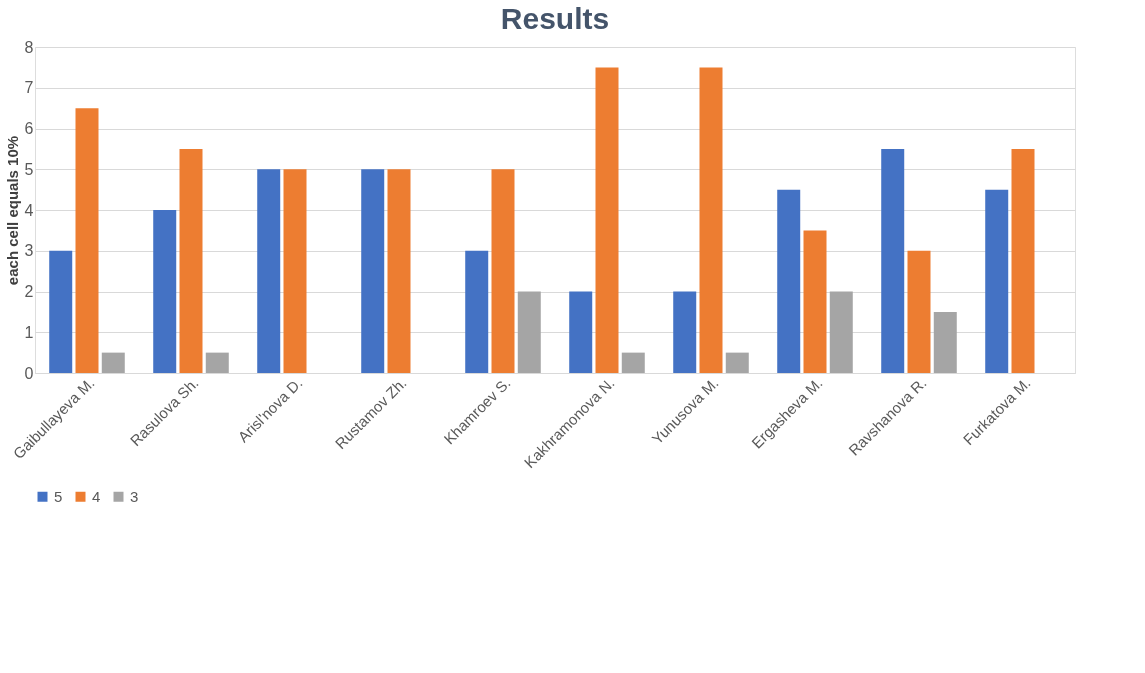  What do you see at coordinates (29, 291) in the screenshot?
I see `y-tick-label: 2` at bounding box center [29, 291].